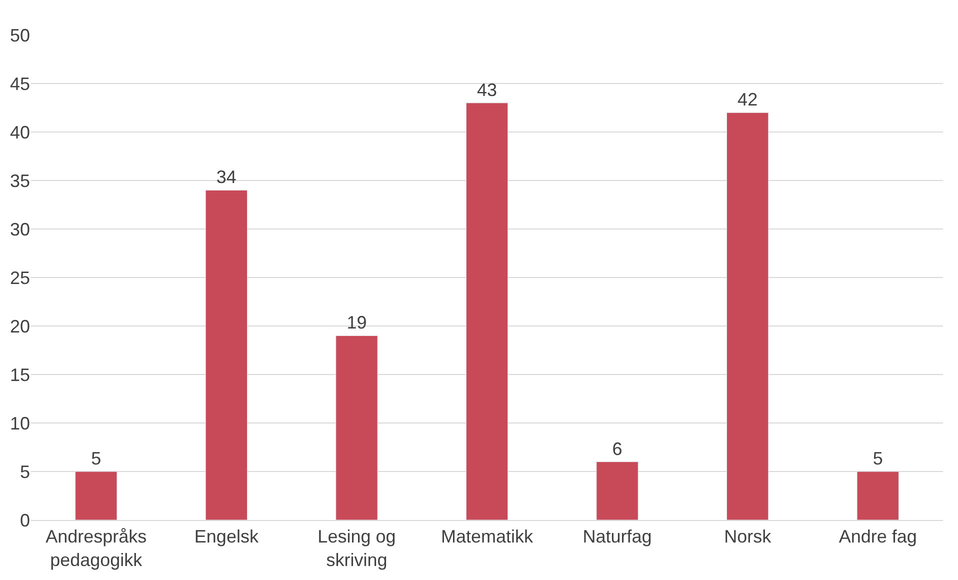 The image size is (958, 580). What do you see at coordinates (25, 472) in the screenshot?
I see `y-tick-label: 5` at bounding box center [25, 472].